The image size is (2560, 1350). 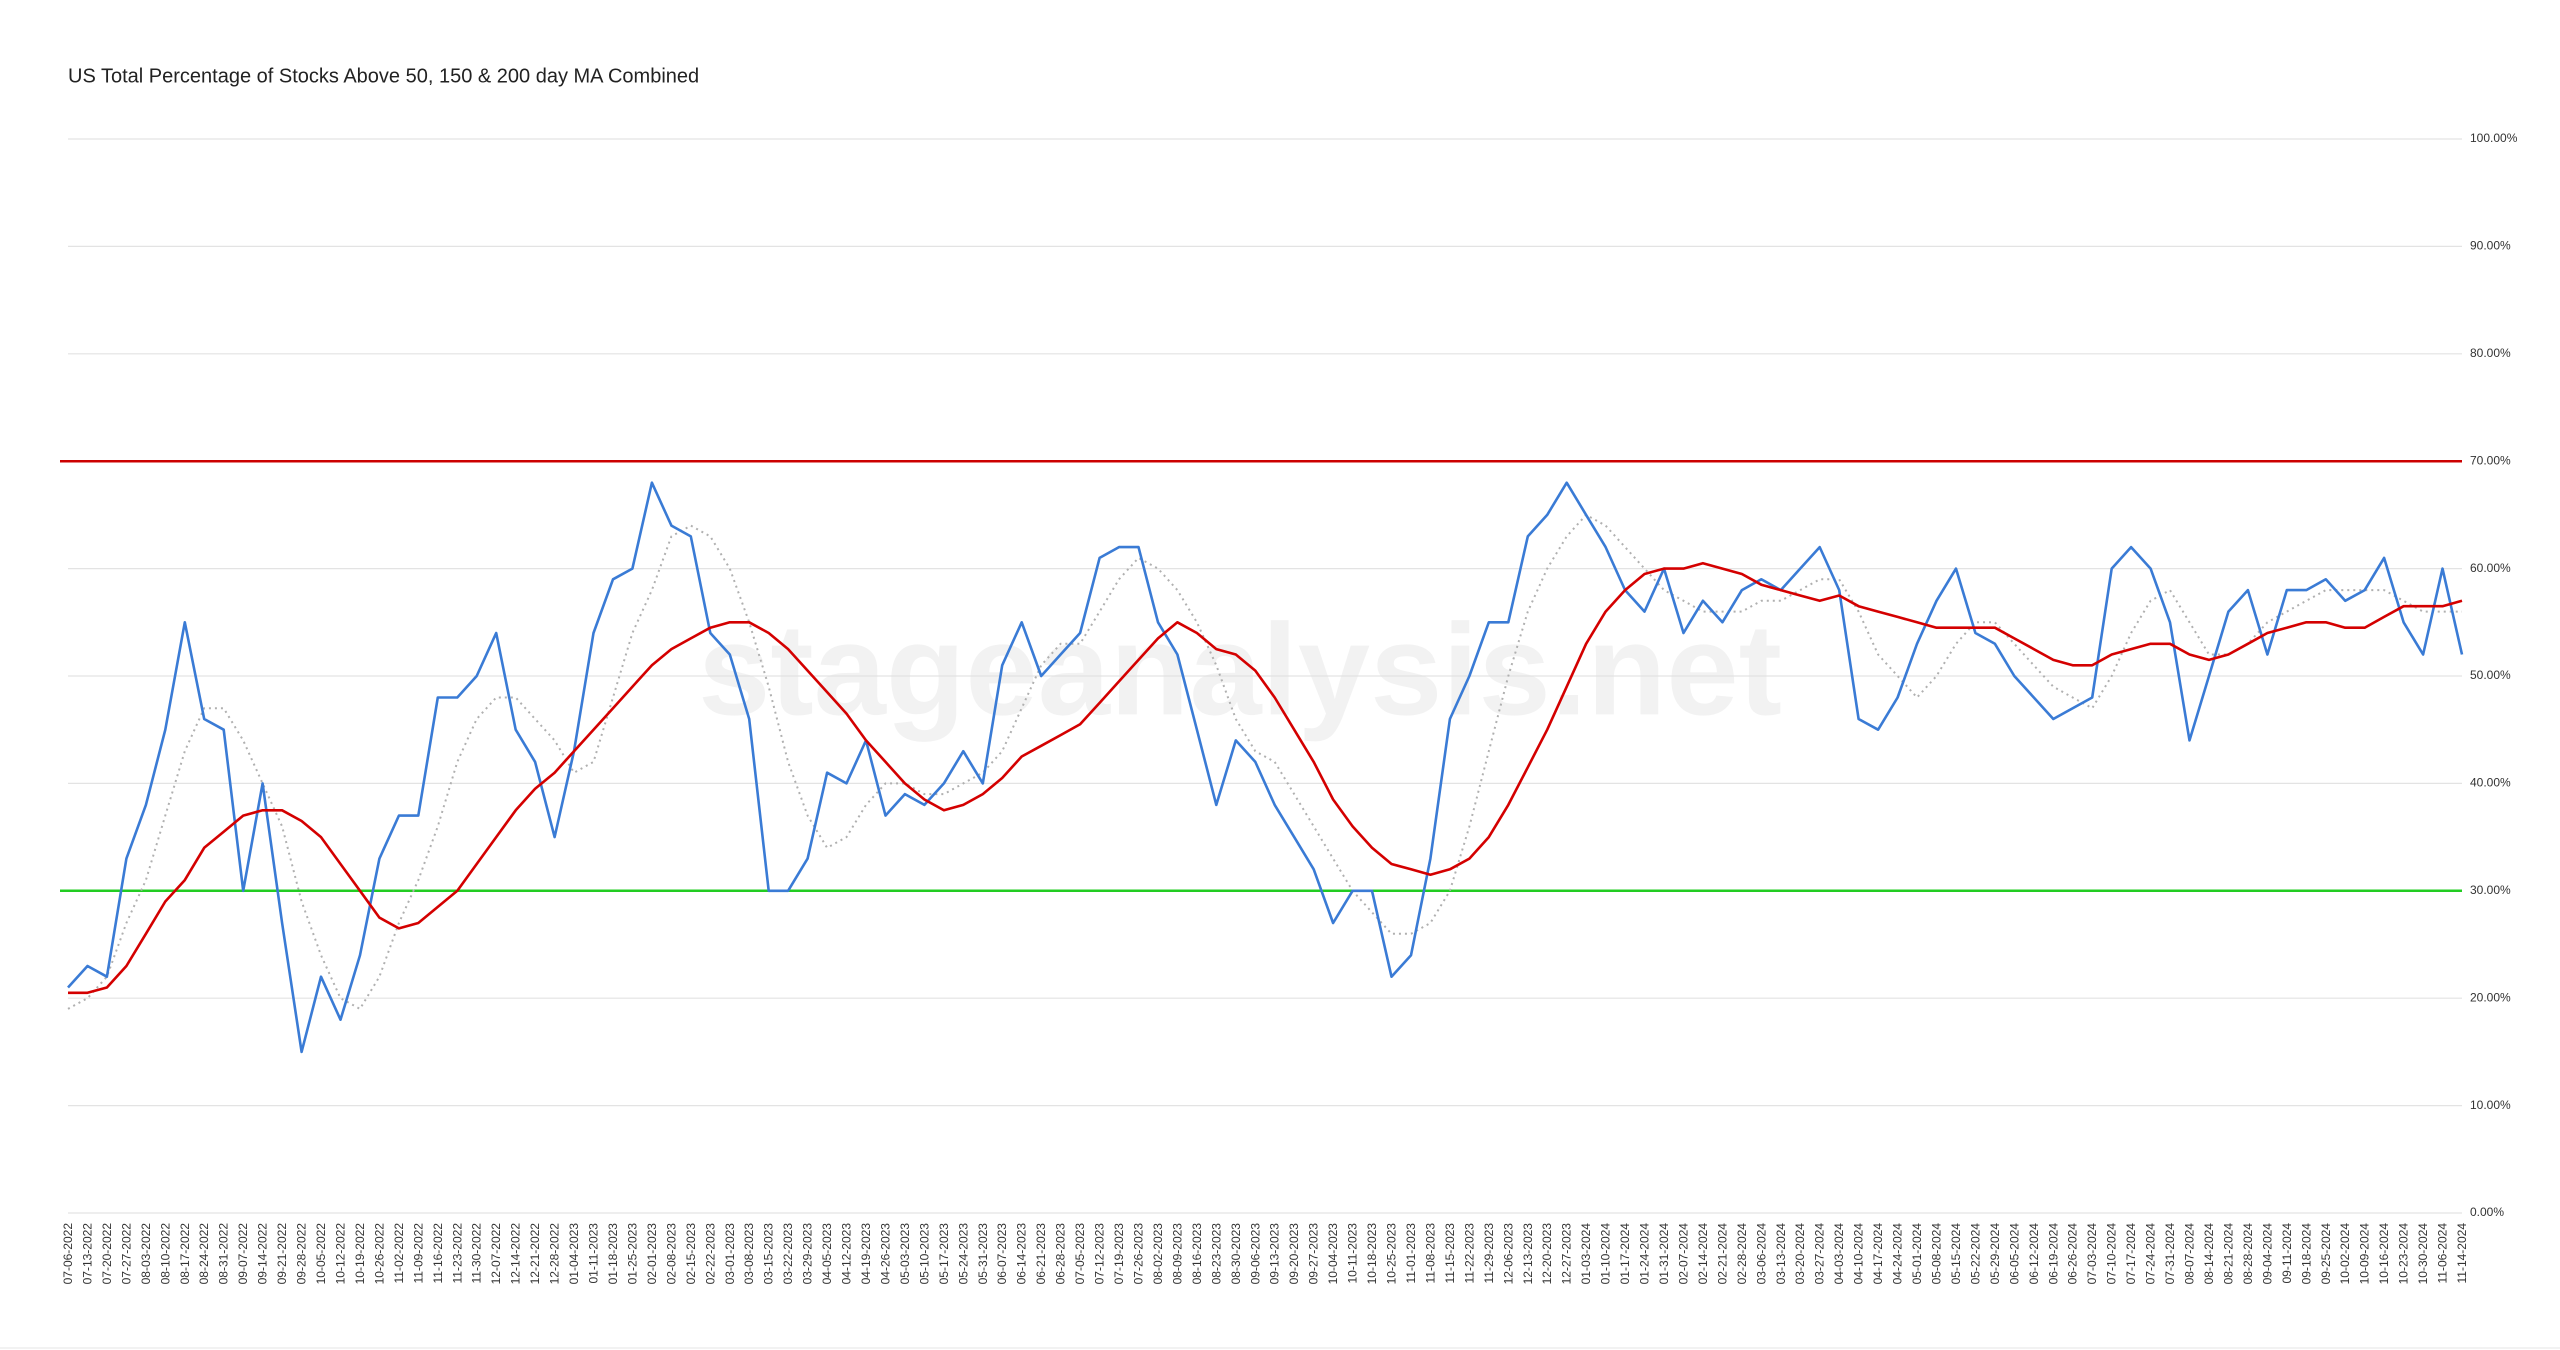 I want to click on x-tick-label: 03-01-2023, so click(x=730, y=1254).